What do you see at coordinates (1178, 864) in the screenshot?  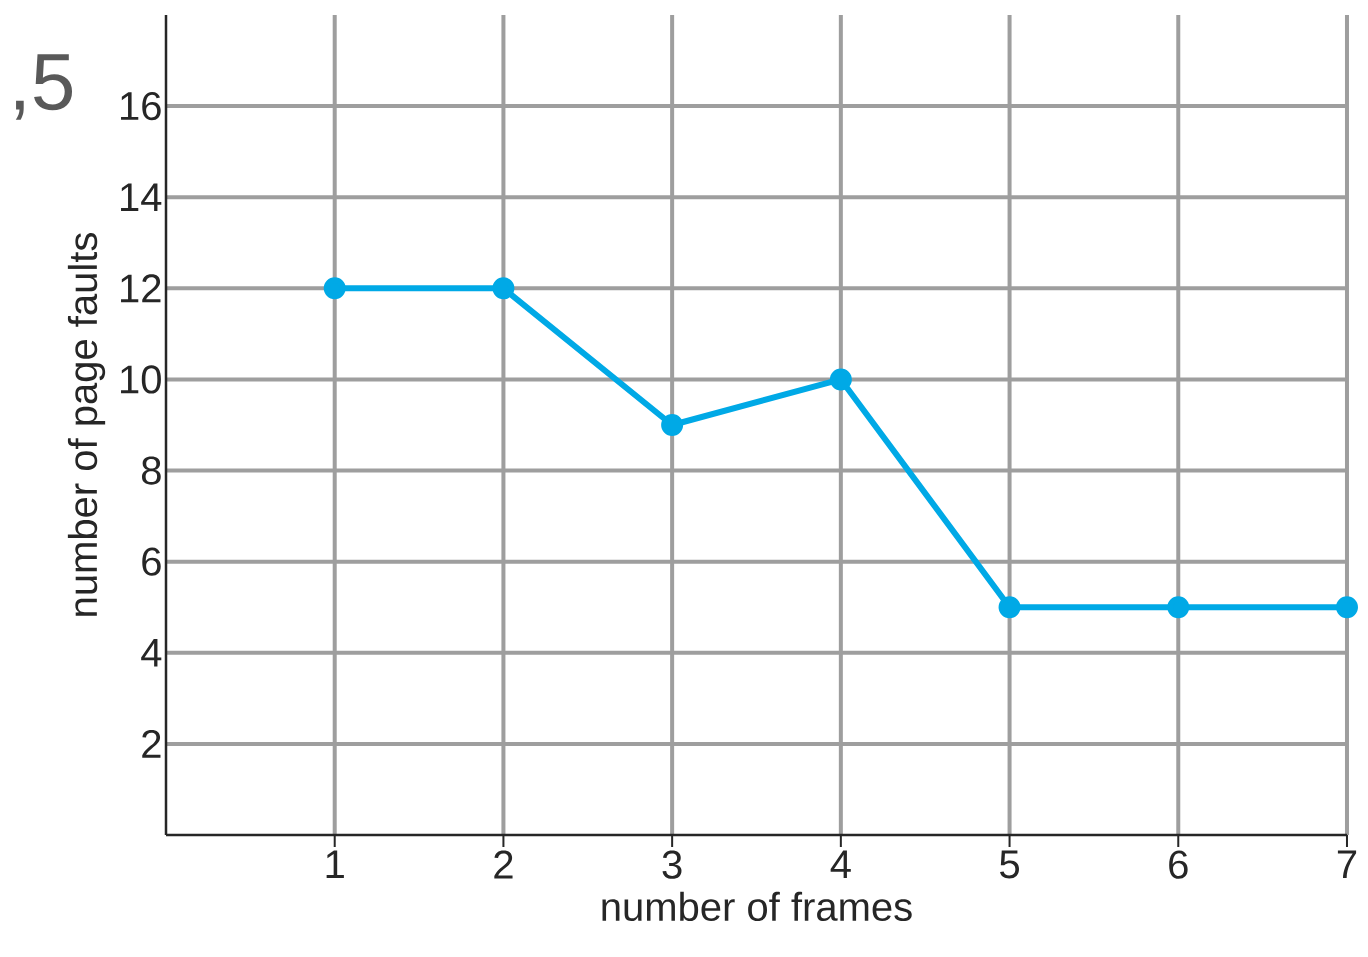 I see `x-tick-label: 6` at bounding box center [1178, 864].